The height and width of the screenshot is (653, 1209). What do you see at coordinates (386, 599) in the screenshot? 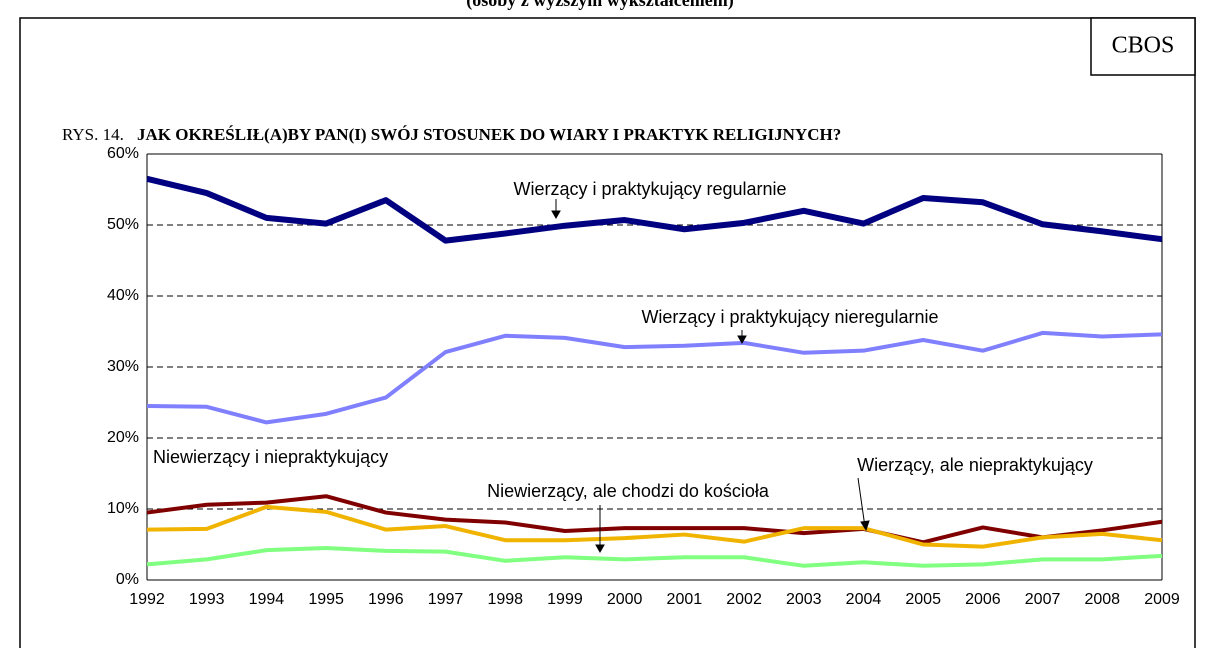
I see `x-tick-label: 1996` at bounding box center [386, 599].